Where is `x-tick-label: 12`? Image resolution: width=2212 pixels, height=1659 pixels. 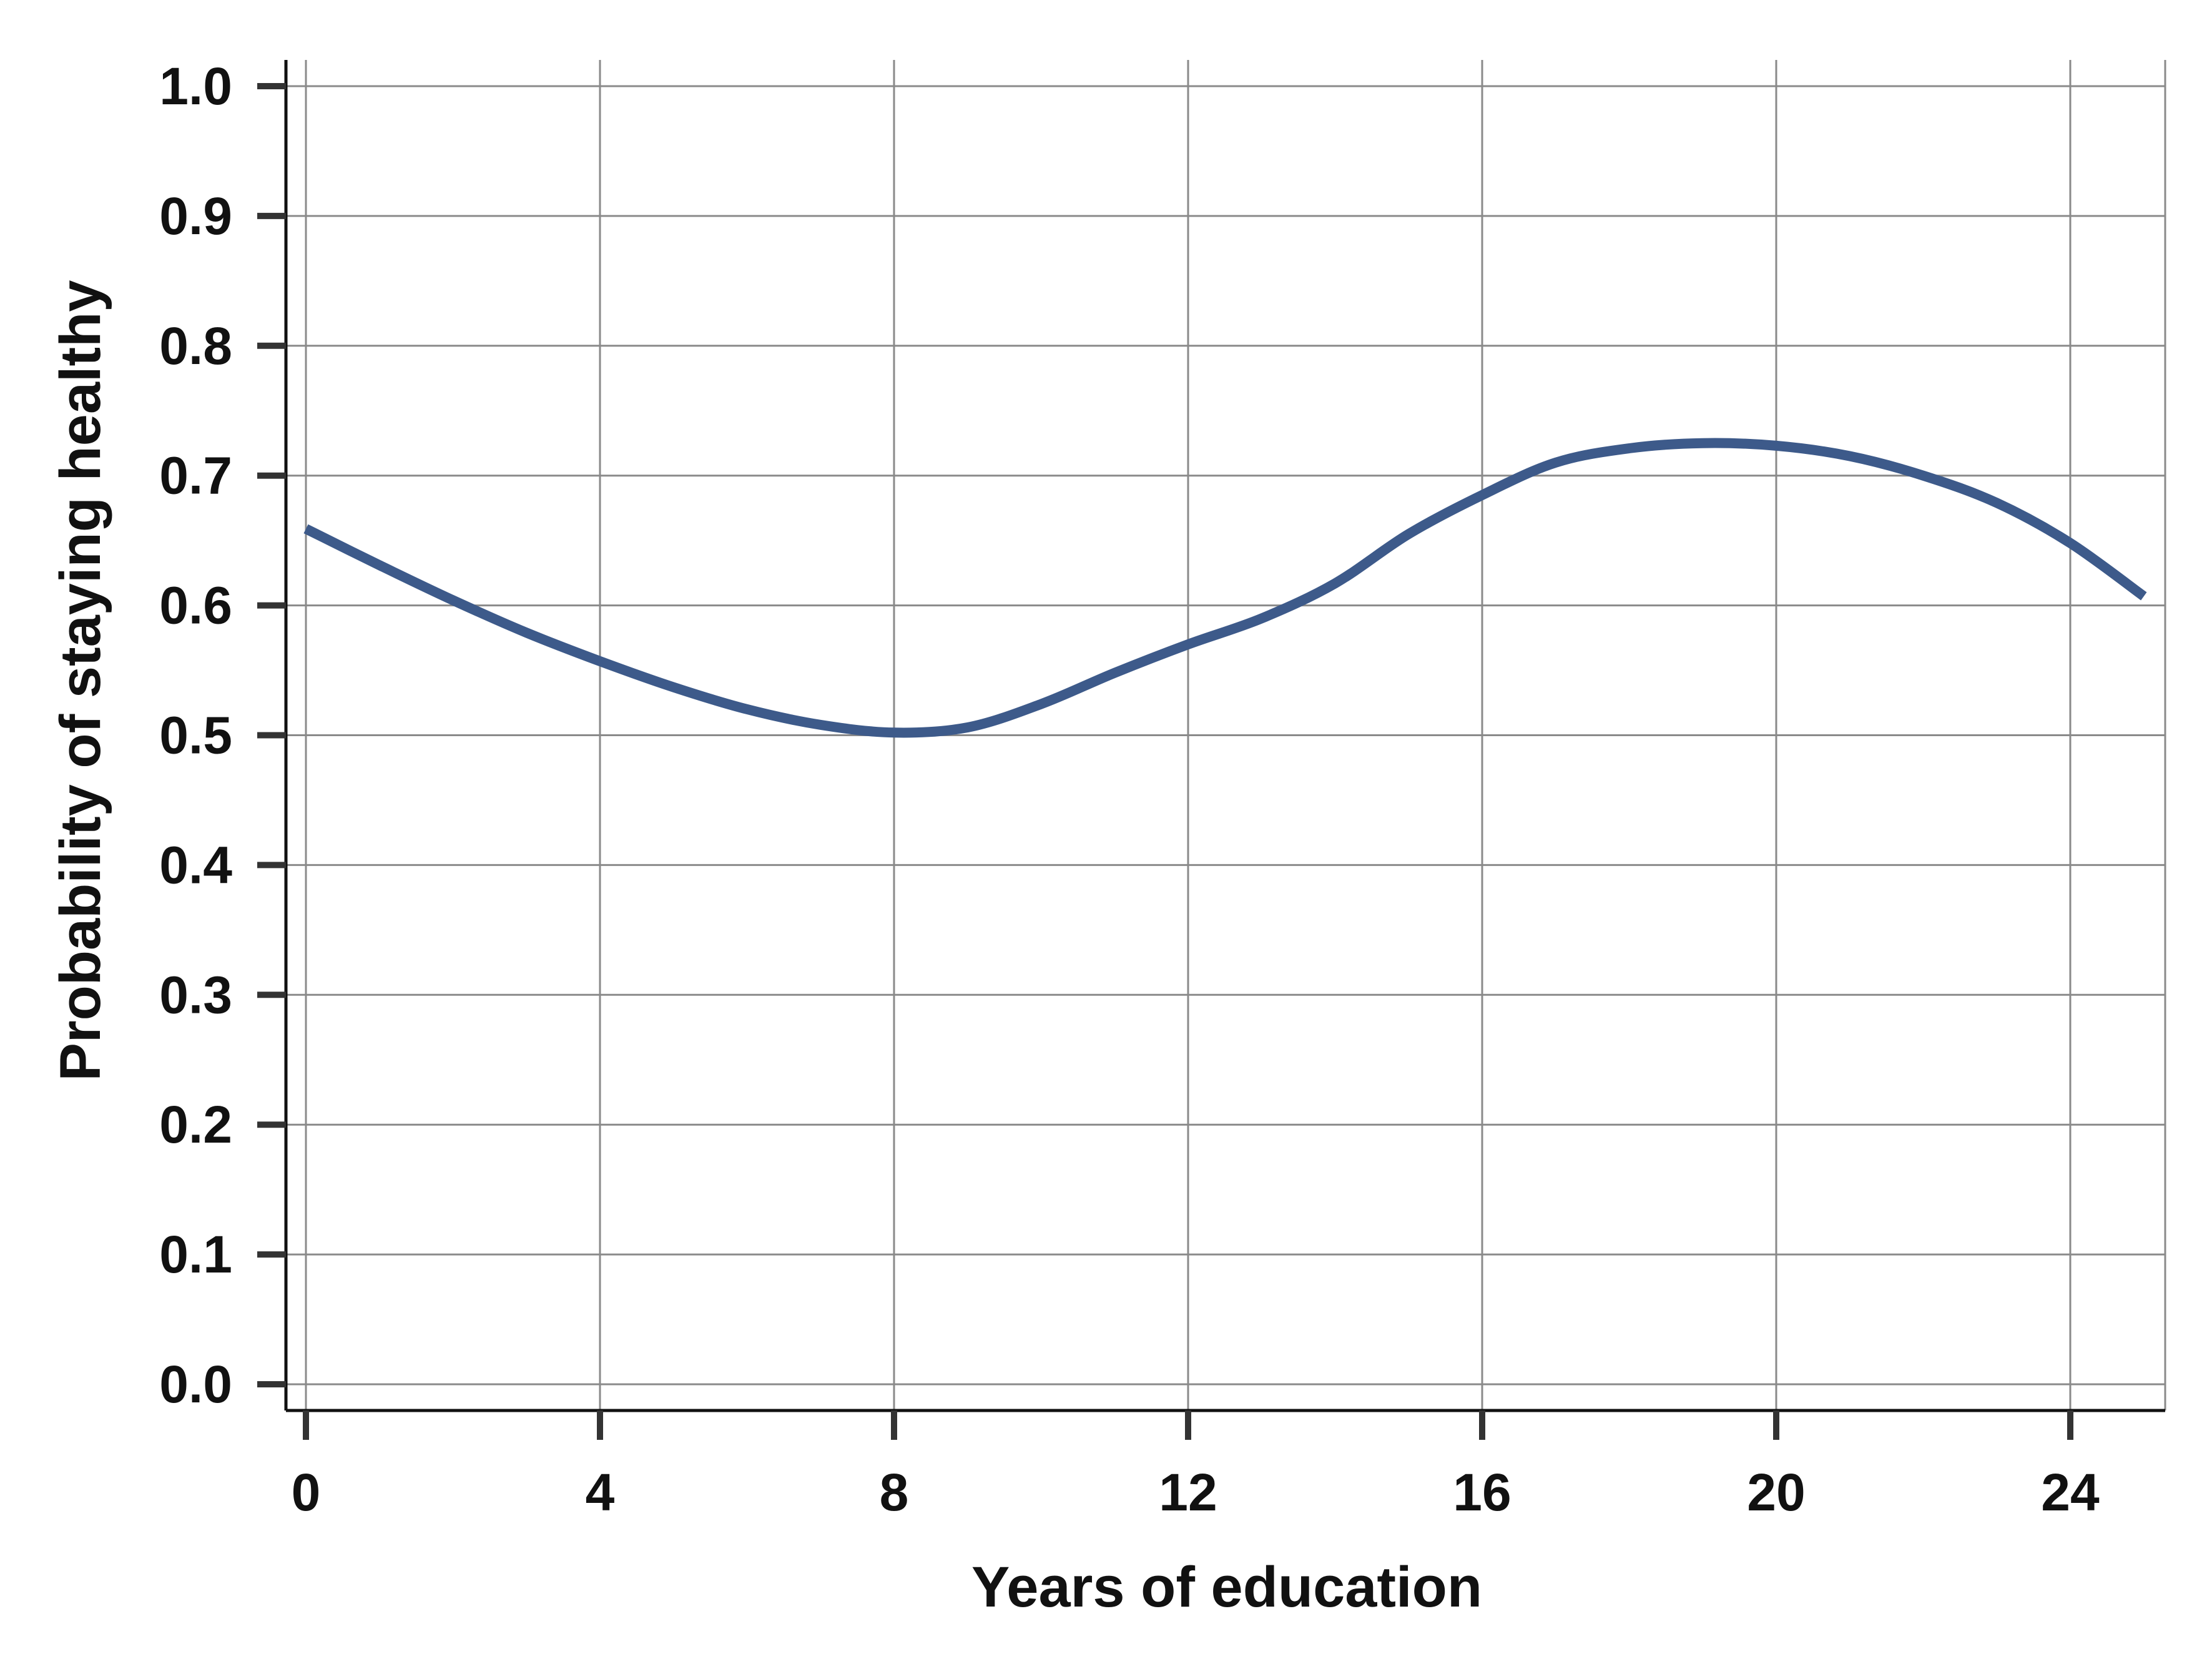 x-tick-label: 12 is located at coordinates (1188, 1492).